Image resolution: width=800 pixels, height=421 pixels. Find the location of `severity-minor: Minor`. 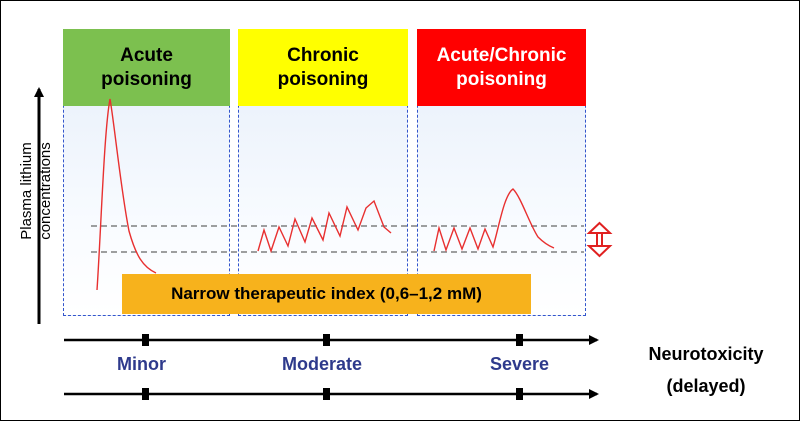

severity-minor: Minor is located at coordinates (141, 364).